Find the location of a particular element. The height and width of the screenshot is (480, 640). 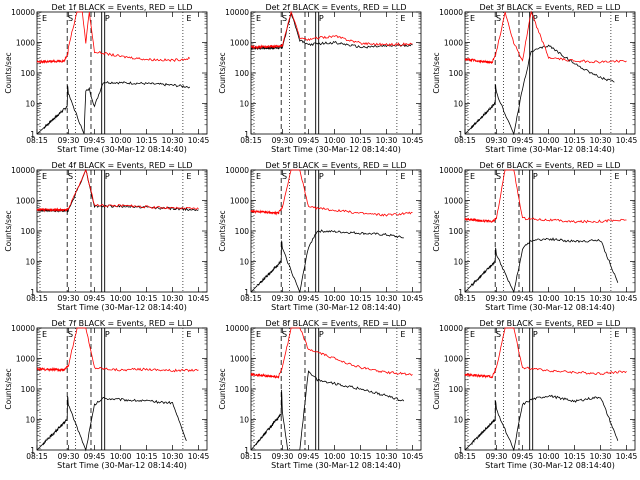

panel-title: Det 9f BLACK = Events, RED = LLD is located at coordinates (549, 323).